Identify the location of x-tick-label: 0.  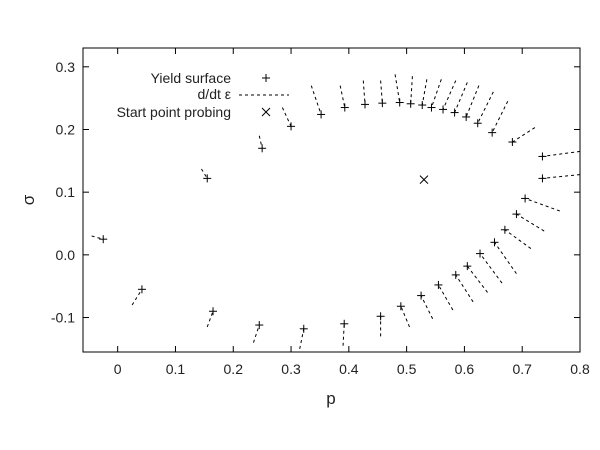
(118, 369).